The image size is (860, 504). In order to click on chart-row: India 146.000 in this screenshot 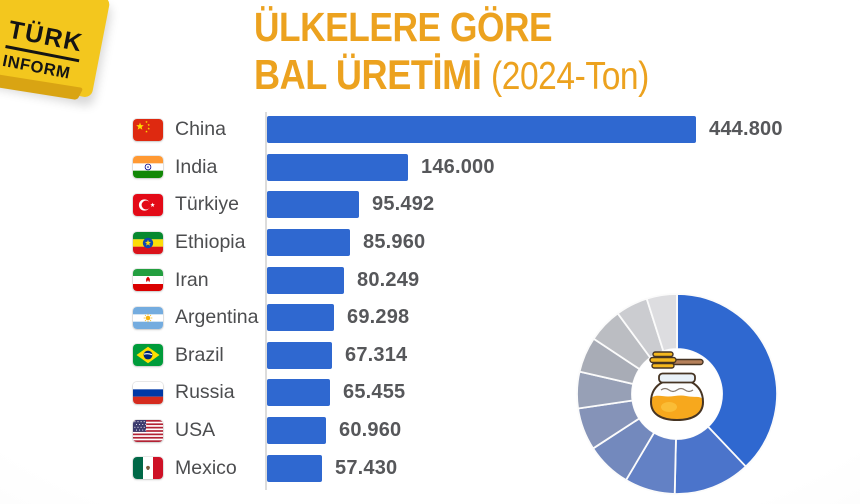, I will do `click(495, 168)`.